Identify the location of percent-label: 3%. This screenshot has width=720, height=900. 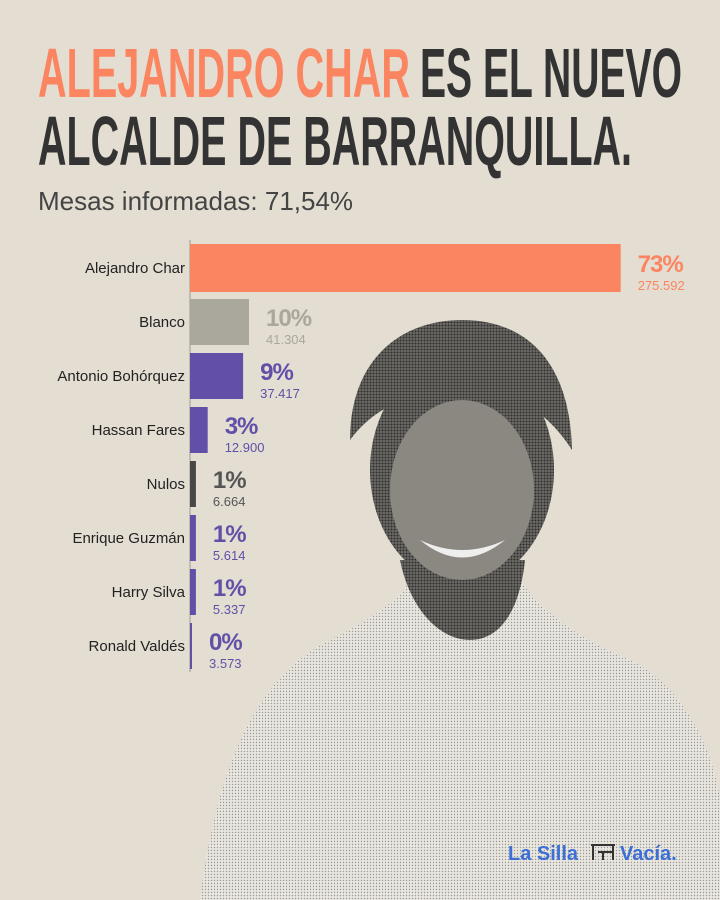
(241, 426).